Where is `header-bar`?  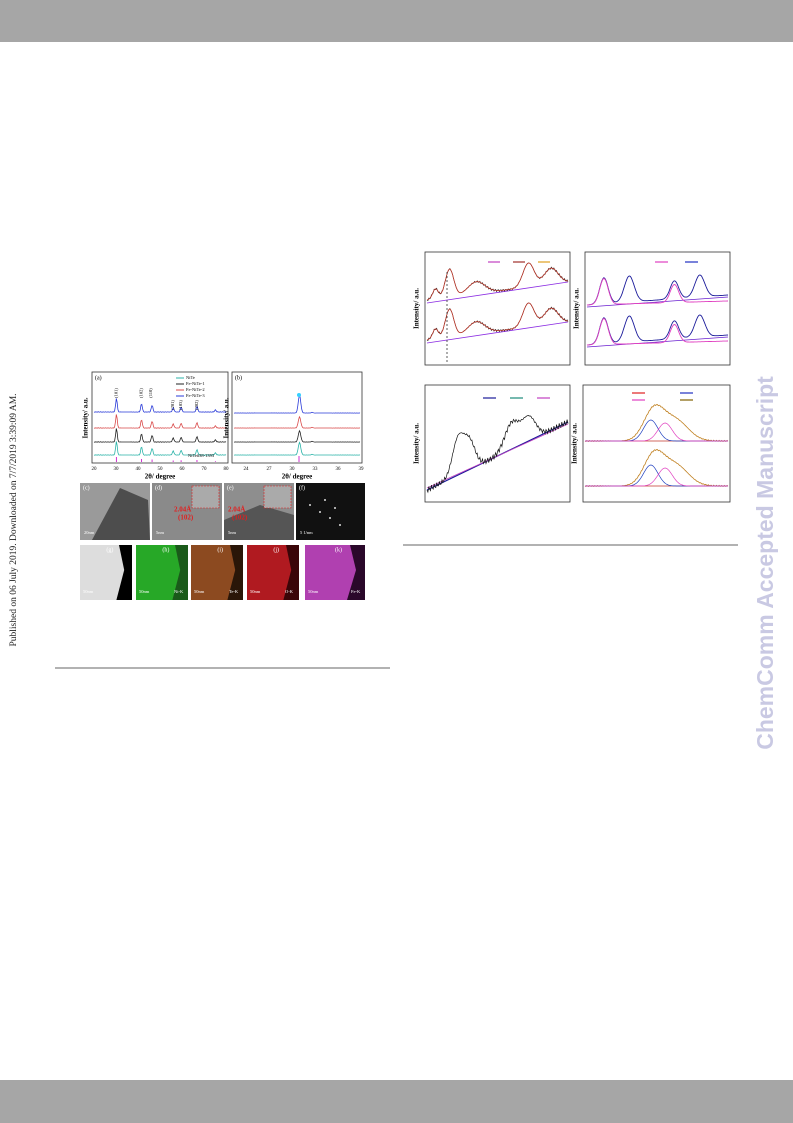 header-bar is located at coordinates (396, 21).